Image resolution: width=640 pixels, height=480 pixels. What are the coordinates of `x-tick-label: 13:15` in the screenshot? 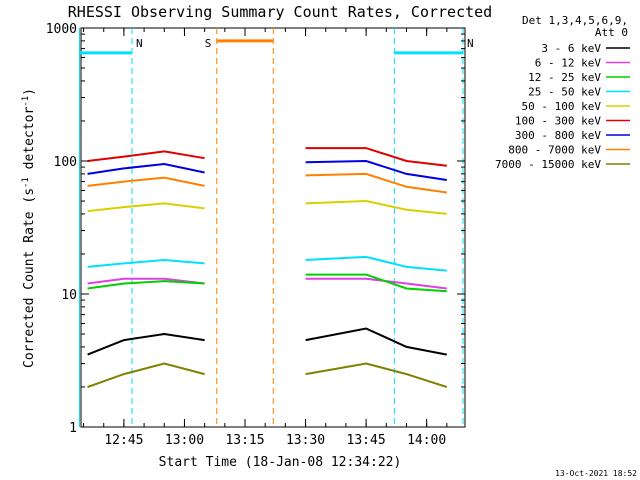 It's located at (244, 440).